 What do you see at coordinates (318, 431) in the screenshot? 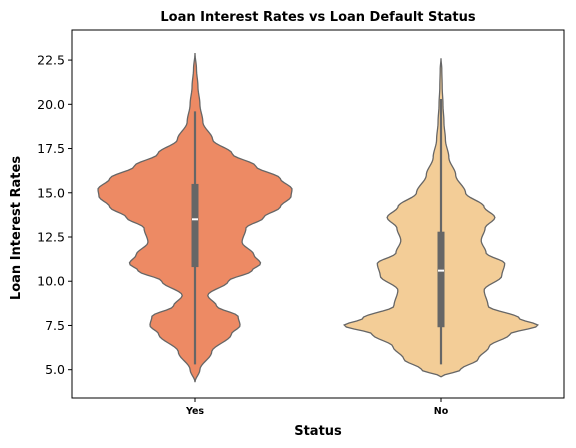
I see `x-axis-label: Status` at bounding box center [318, 431].